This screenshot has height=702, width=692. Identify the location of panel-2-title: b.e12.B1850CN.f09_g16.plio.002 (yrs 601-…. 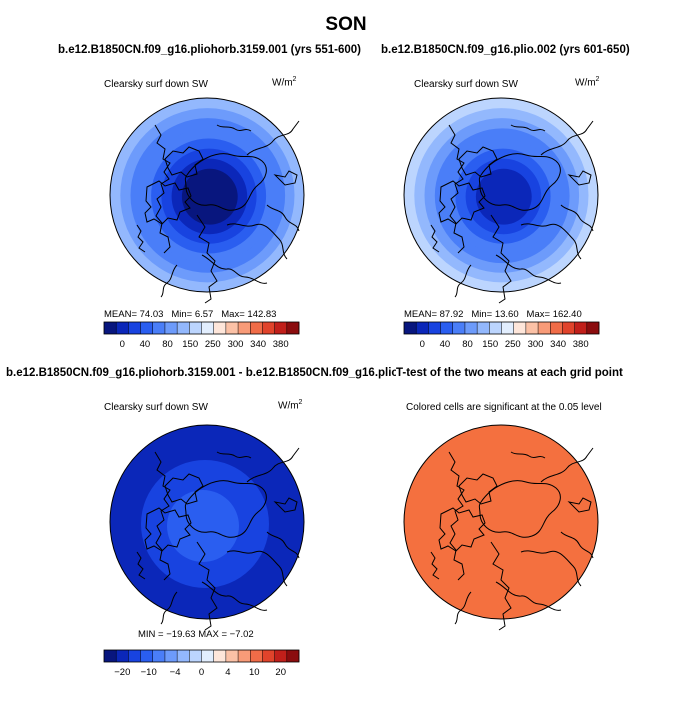
(505, 50).